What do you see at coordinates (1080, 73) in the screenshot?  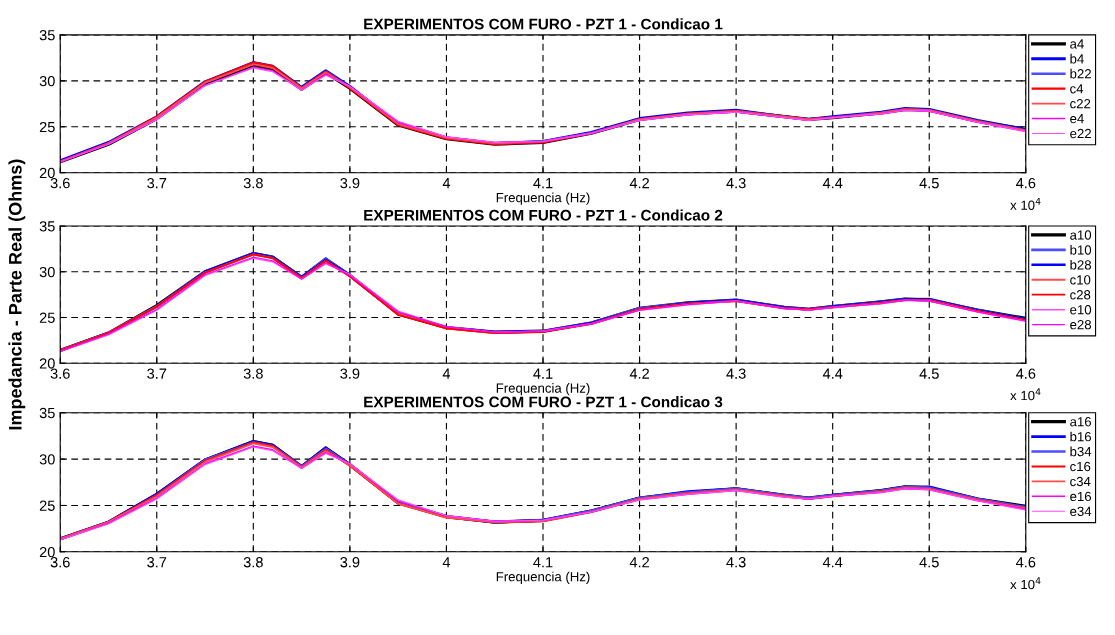 I see `legend-label: b22` at bounding box center [1080, 73].